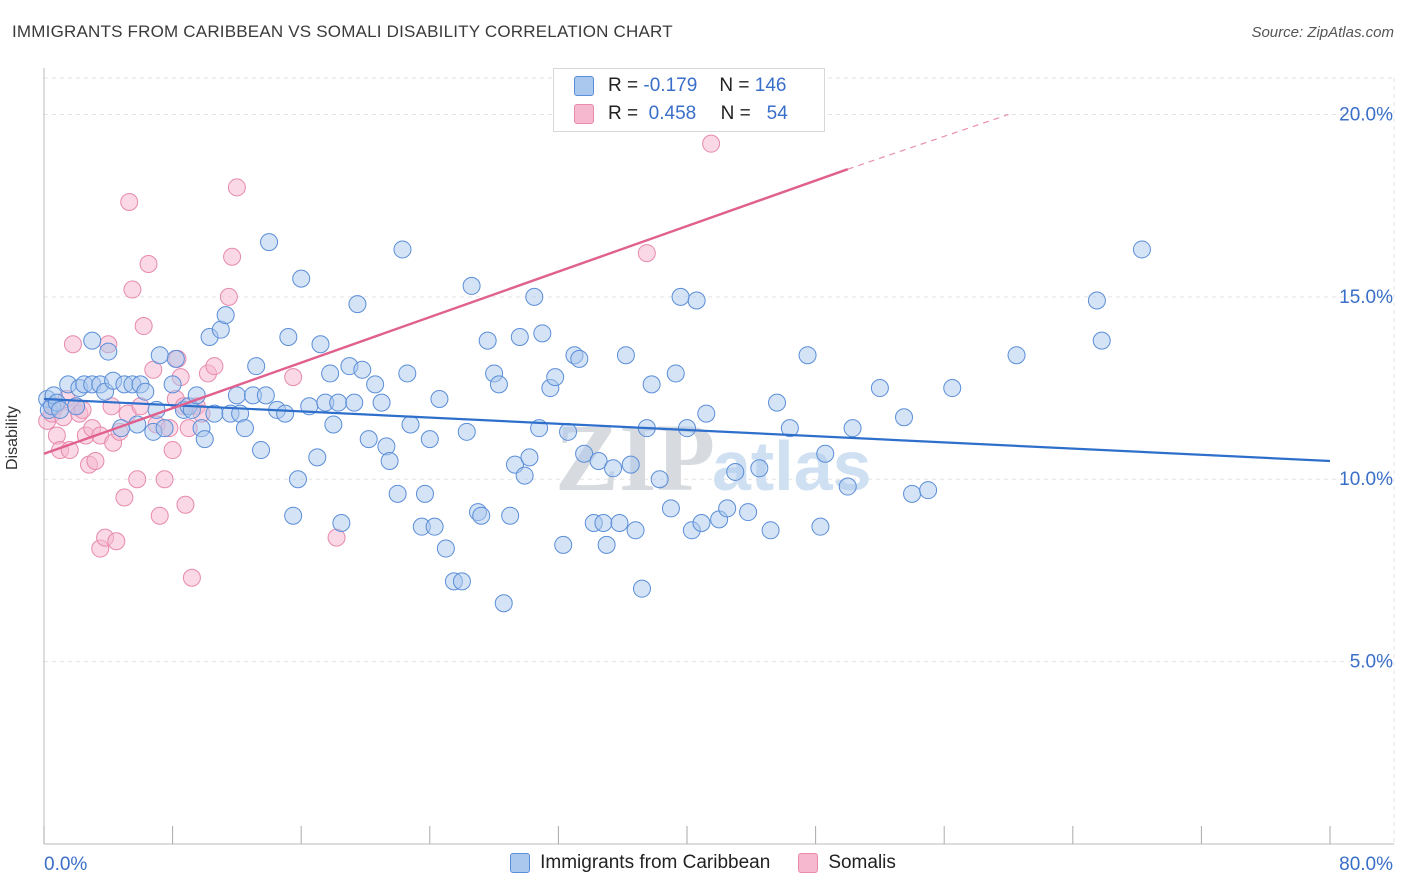  I want to click on legend-series-name: Somalis, so click(862, 862).